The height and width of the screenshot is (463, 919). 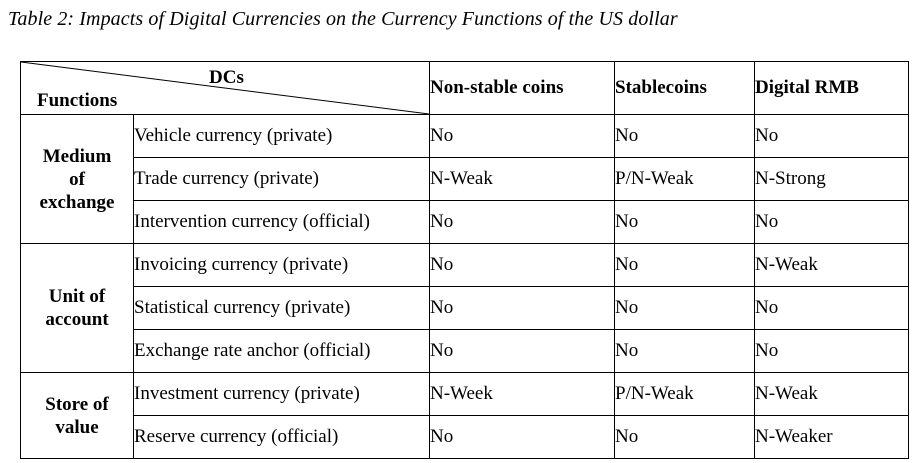 What do you see at coordinates (226, 77) in the screenshot?
I see `corner-dcs-label: DCs` at bounding box center [226, 77].